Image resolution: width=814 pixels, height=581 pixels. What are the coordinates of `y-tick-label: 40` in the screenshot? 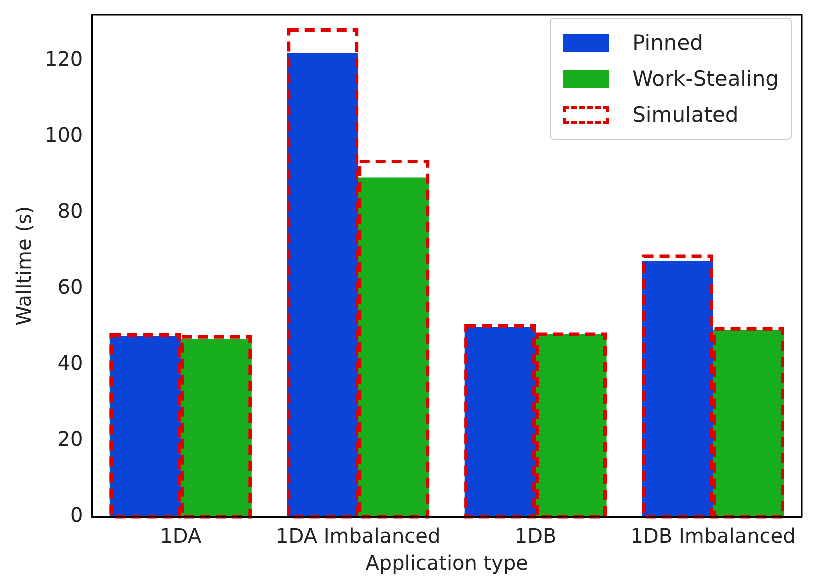 It's located at (71, 363).